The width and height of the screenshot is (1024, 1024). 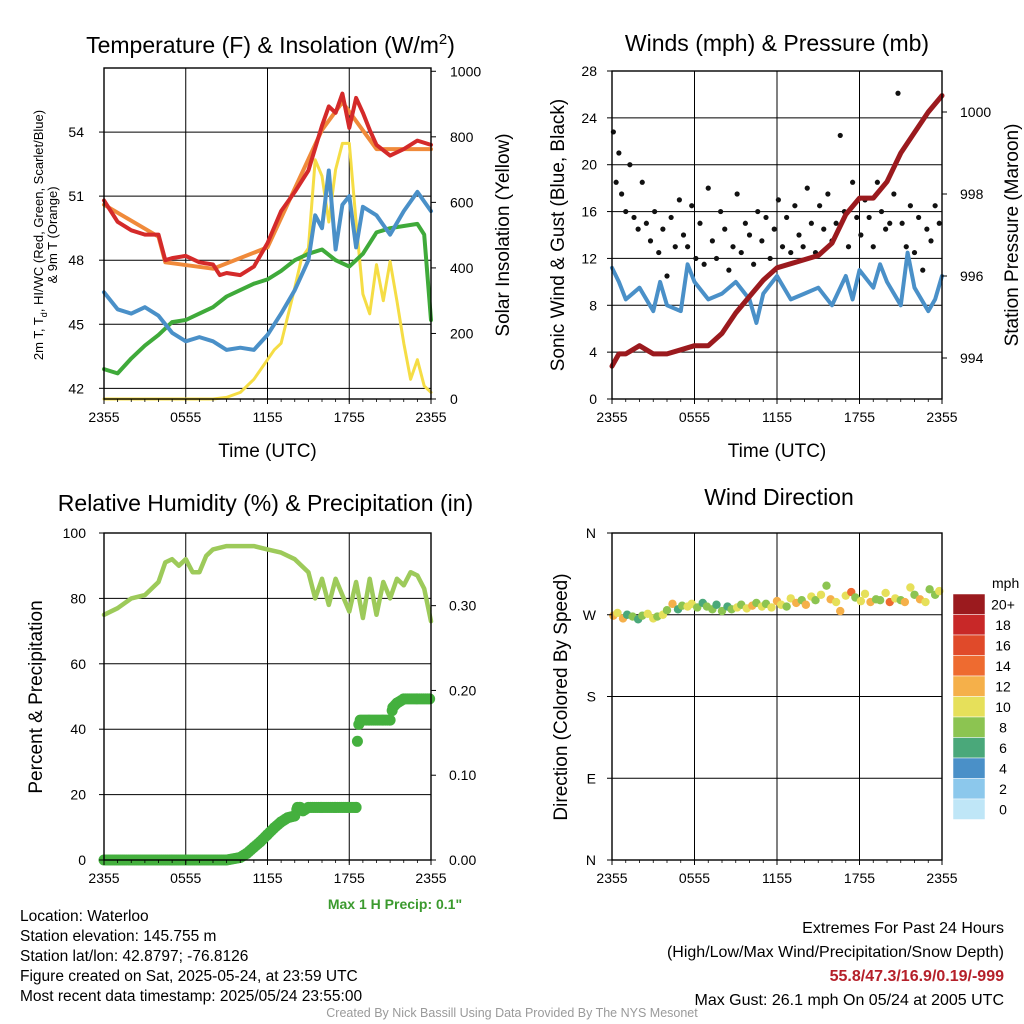 I want to click on panel-3-ylabel: Percent & Precipitation, so click(x=36, y=696).